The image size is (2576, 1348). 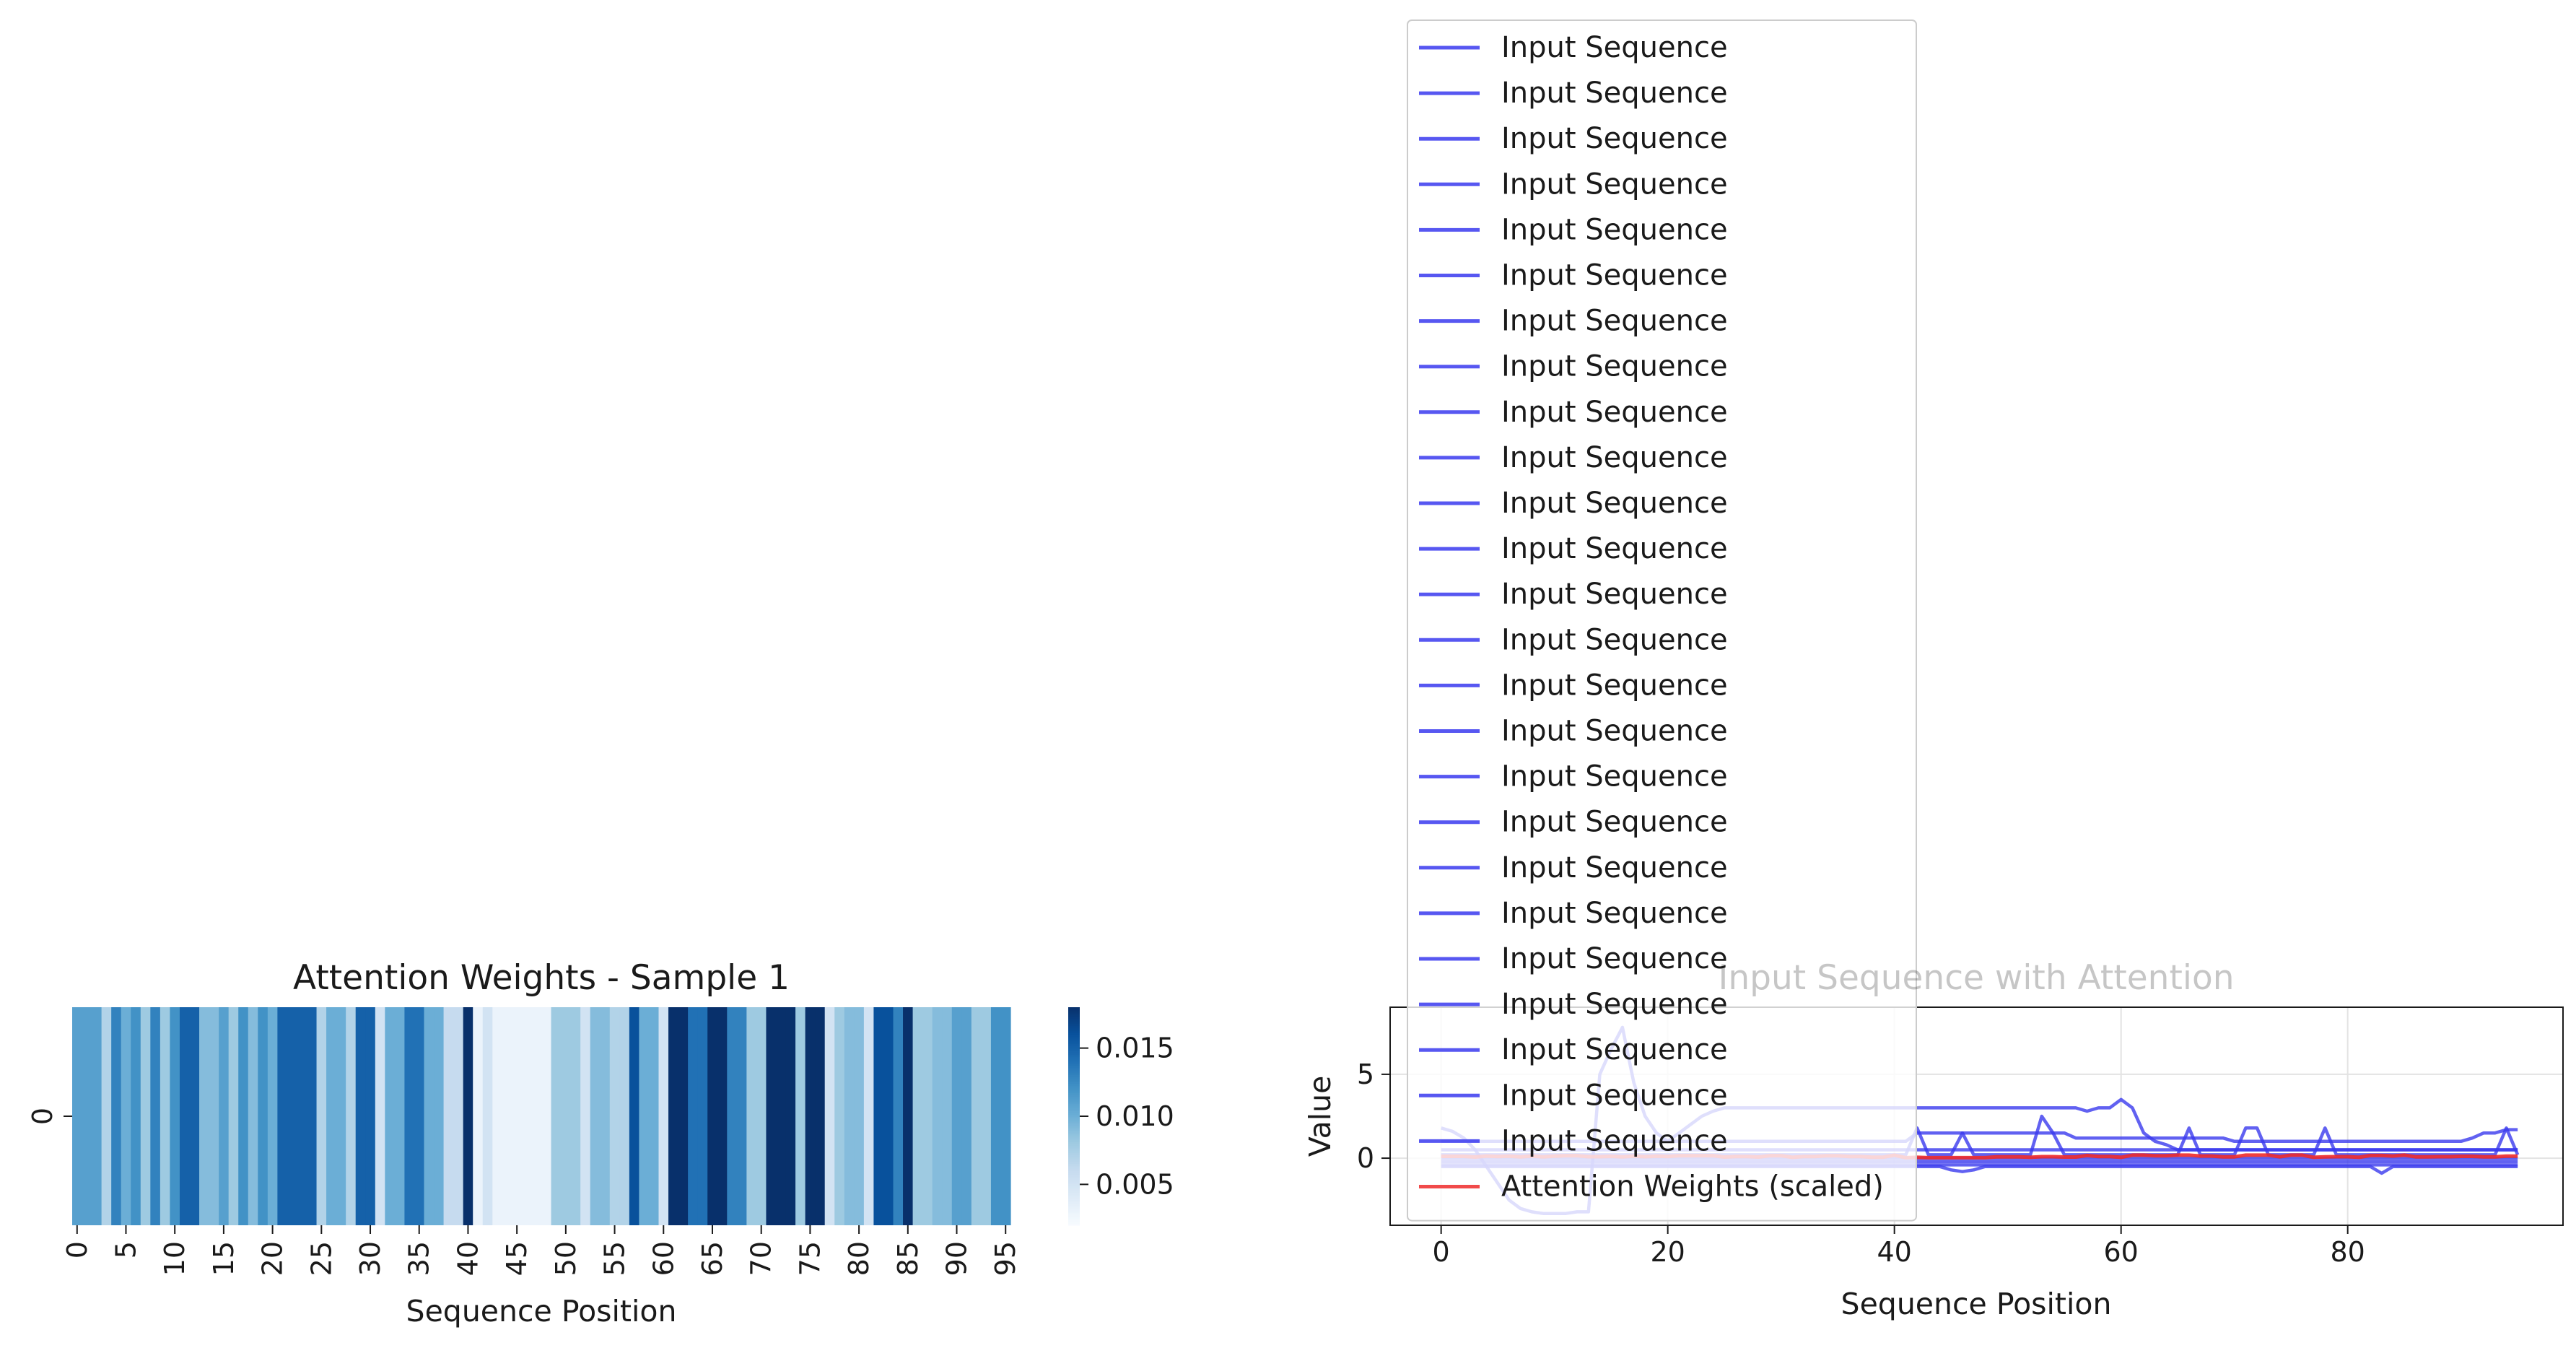 What do you see at coordinates (1005, 1258) in the screenshot?
I see `heatmap-x-tick-label: 95` at bounding box center [1005, 1258].